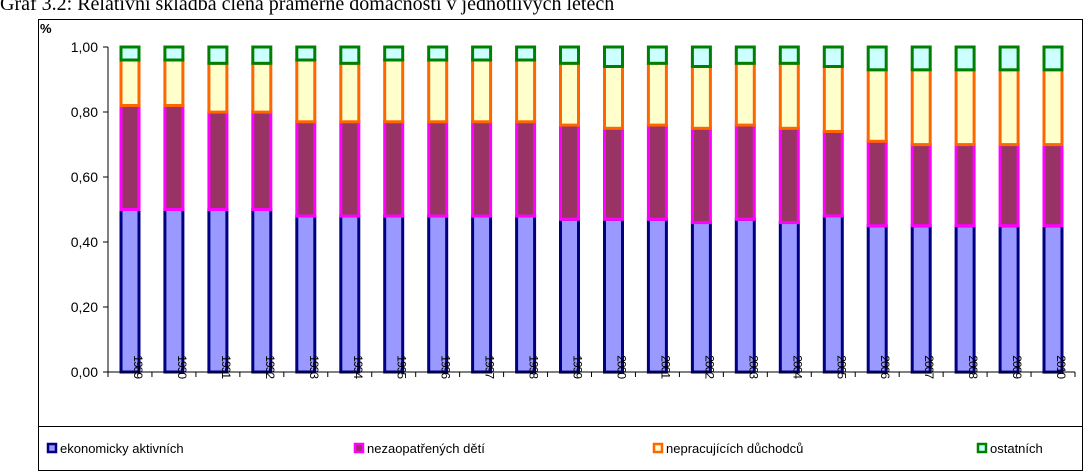  Describe the element at coordinates (1009, 58) in the screenshot. I see `bar-segment-s3-2009` at that location.